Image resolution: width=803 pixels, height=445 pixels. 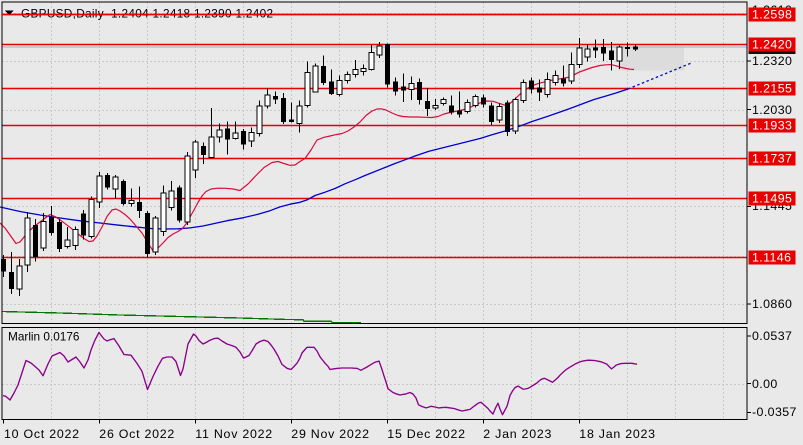 I want to click on svg-text: 10 Oct 2022, so click(x=42, y=434).